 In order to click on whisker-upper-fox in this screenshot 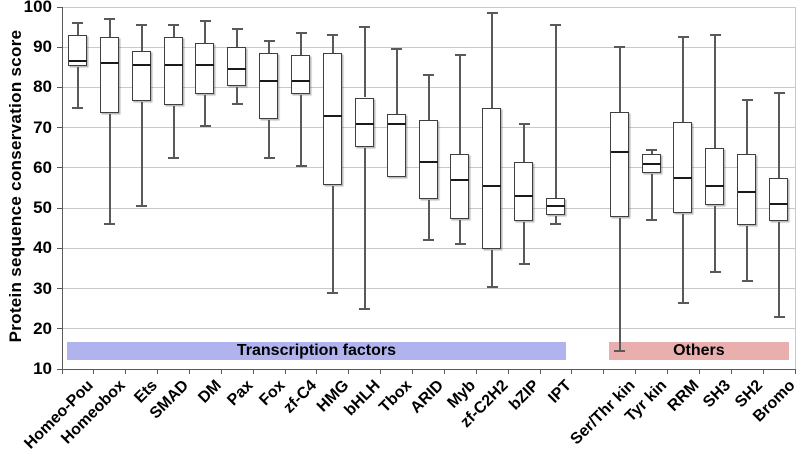, I will do `click(269, 47)`.